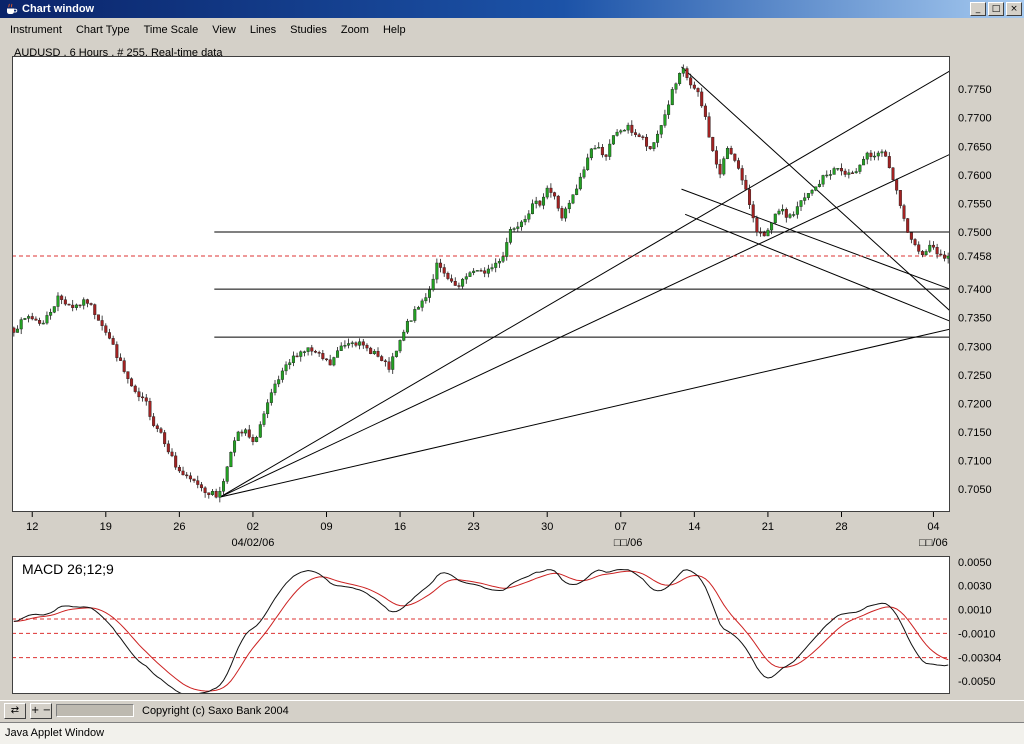  Describe the element at coordinates (354, 30) in the screenshot. I see `menu-item-zoom: Zoom` at that location.